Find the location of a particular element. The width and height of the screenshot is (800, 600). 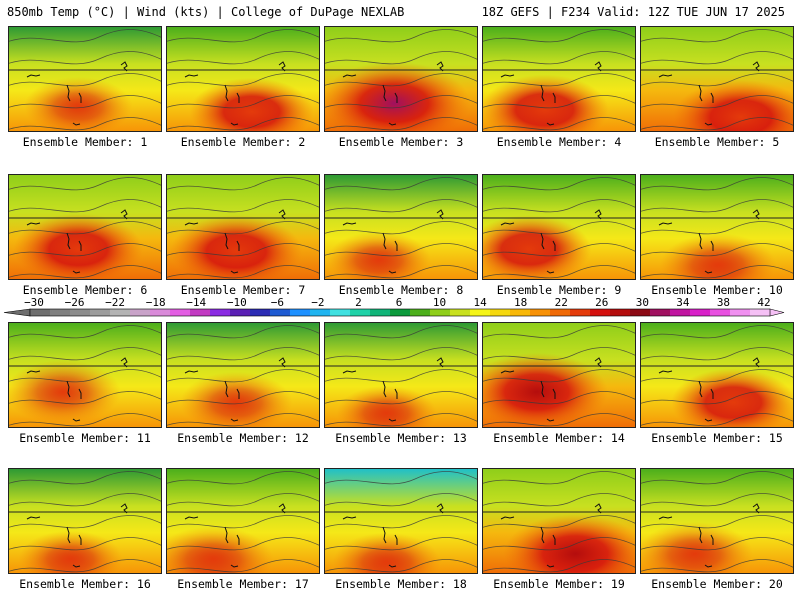

ensemble-member-label: Ensemble Member: 20 is located at coordinates (717, 584).